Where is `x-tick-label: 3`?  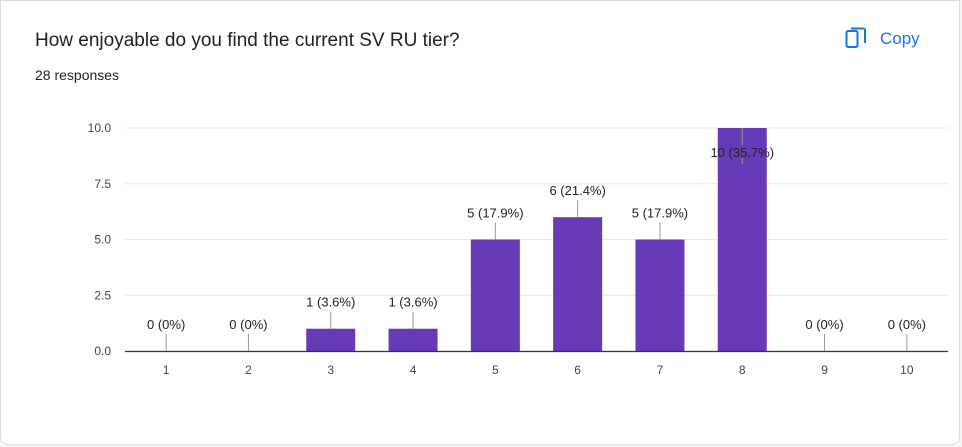
x-tick-label: 3 is located at coordinates (330, 370).